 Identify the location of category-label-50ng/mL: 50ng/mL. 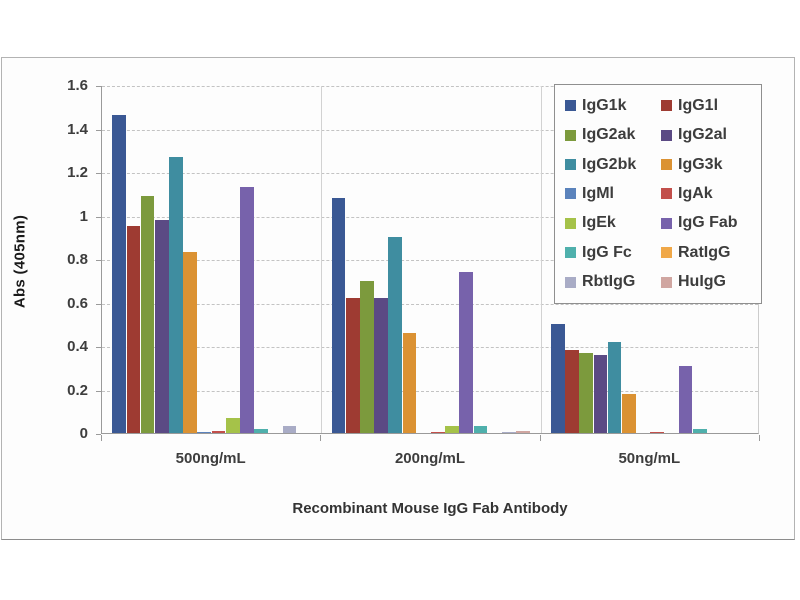
(649, 458).